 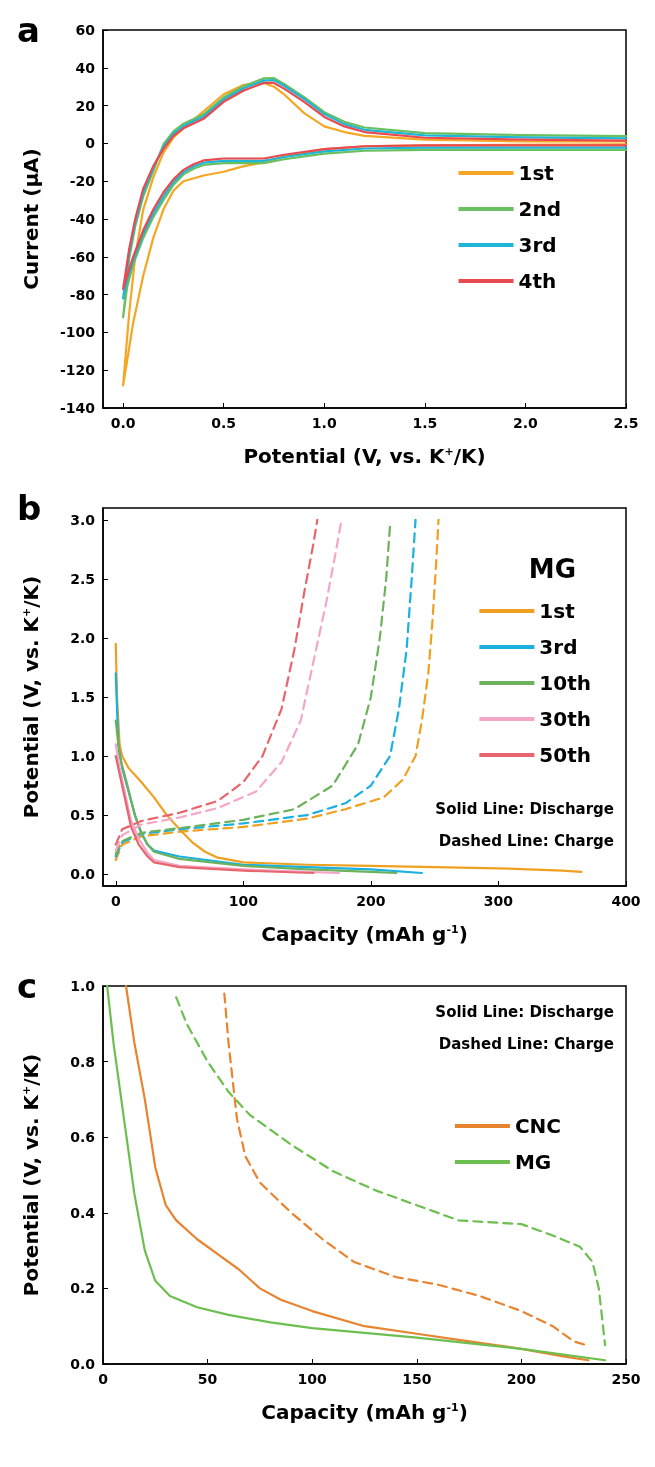 I want to click on y-tick-label: 0, so click(x=90, y=143).